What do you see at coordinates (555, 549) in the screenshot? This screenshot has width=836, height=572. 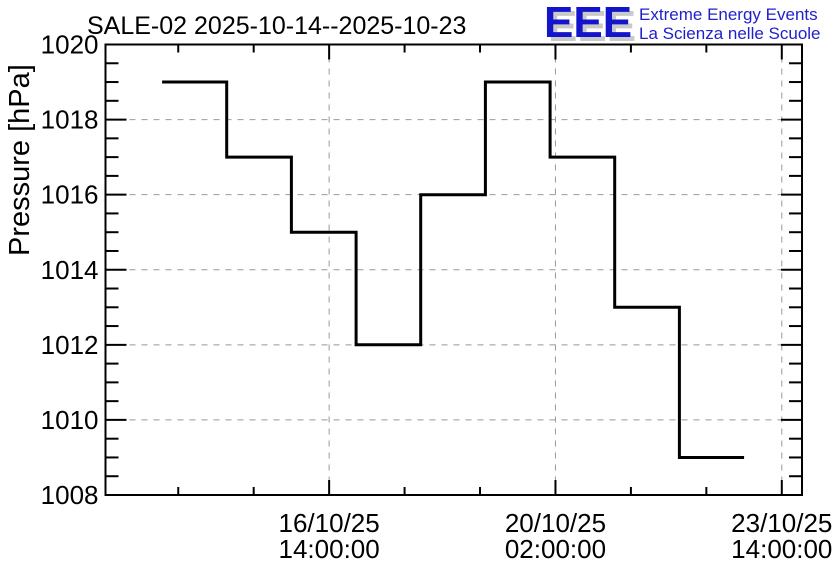 I see `x-tick-label-time: 02:00:00` at bounding box center [555, 549].